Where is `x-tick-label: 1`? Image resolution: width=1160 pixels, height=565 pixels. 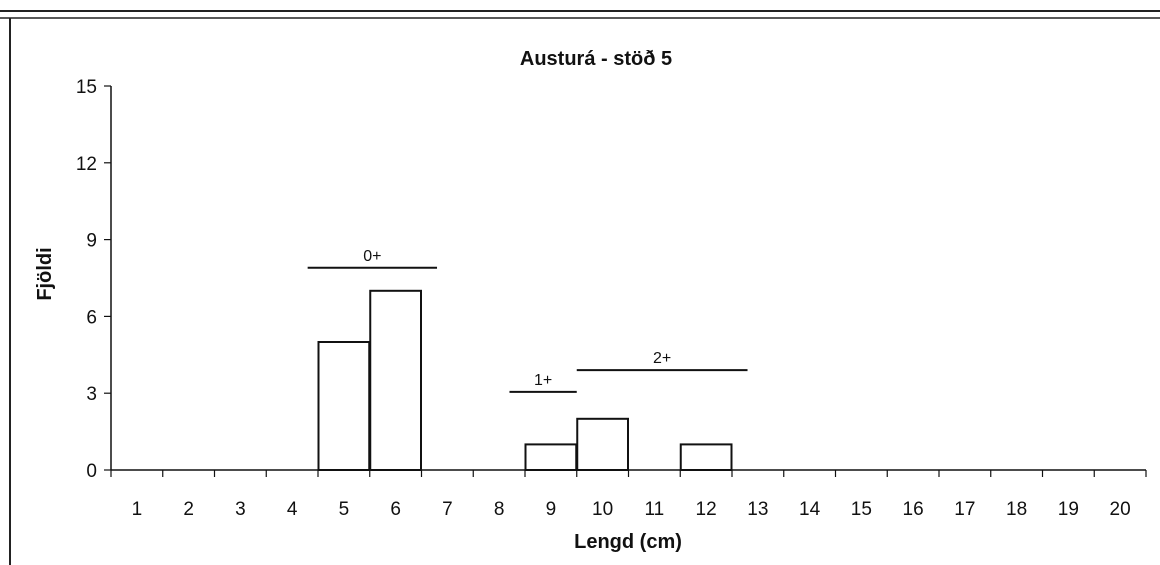 x-tick-label: 1 is located at coordinates (137, 509).